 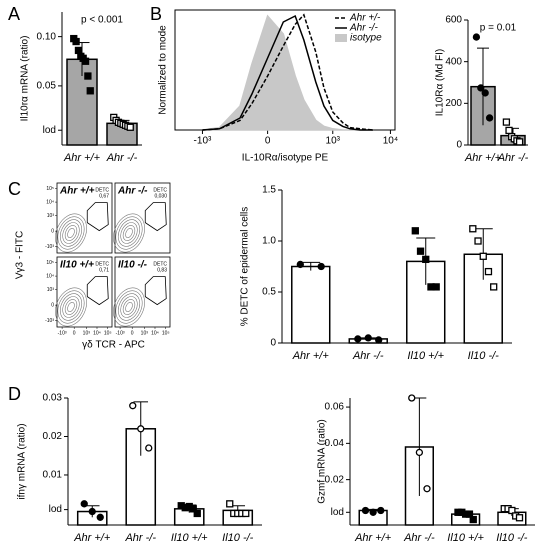 What do you see at coordinates (269, 190) in the screenshot?
I see `y-tick-label: 1.5` at bounding box center [269, 190].